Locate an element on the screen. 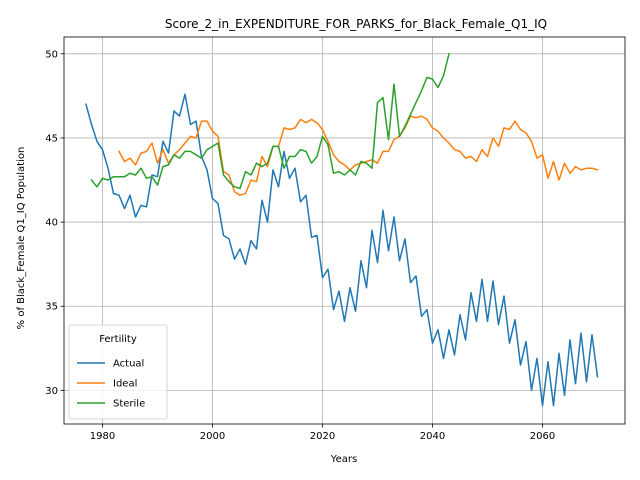 Image resolution: width=640 pixels, height=480 pixels. y-axis-label: % of Black_Female Q1_IQ Population is located at coordinates (21, 238).